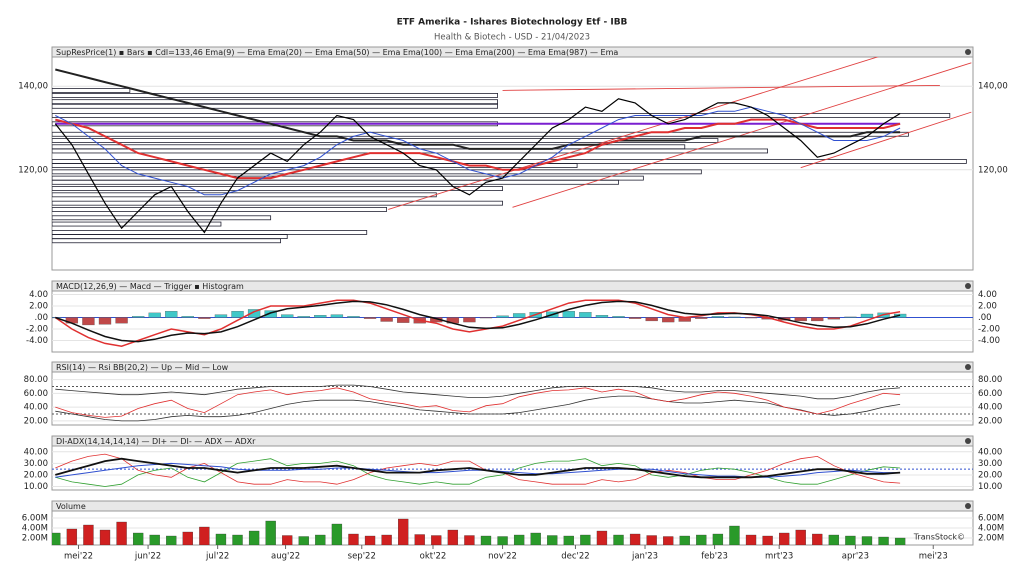  What do you see at coordinates (939, 537) in the screenshot?
I see `watermark: TransStock©` at bounding box center [939, 537].